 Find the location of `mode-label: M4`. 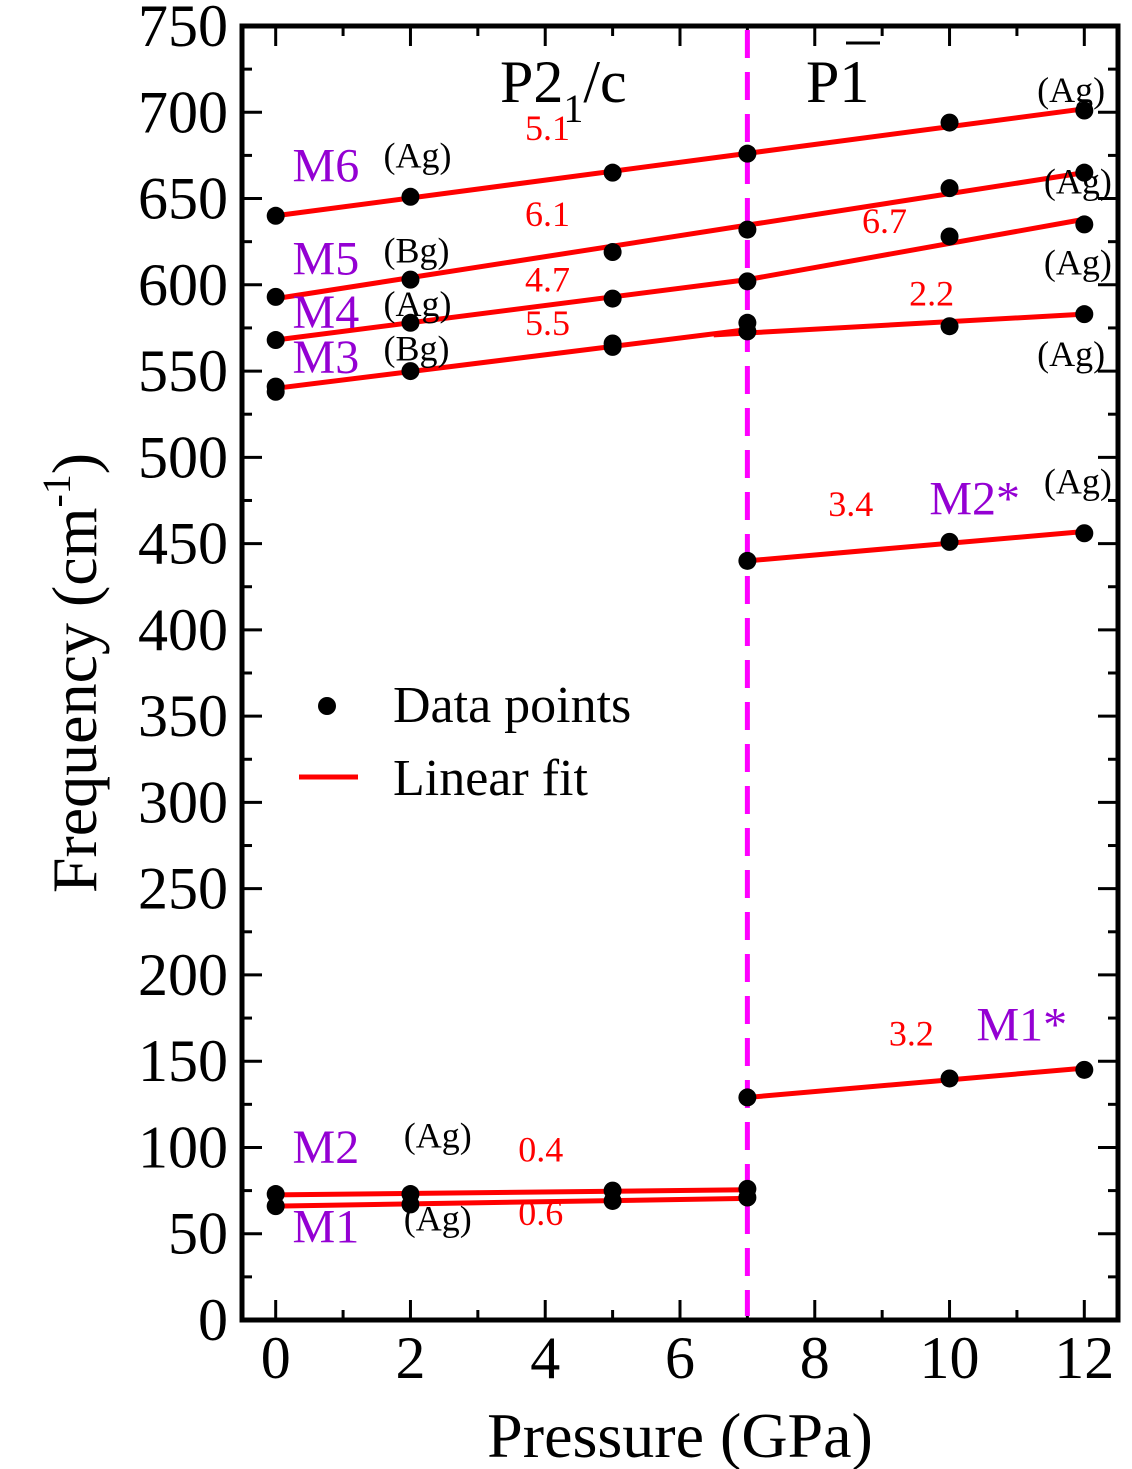

mode-label: M4 is located at coordinates (326, 312).